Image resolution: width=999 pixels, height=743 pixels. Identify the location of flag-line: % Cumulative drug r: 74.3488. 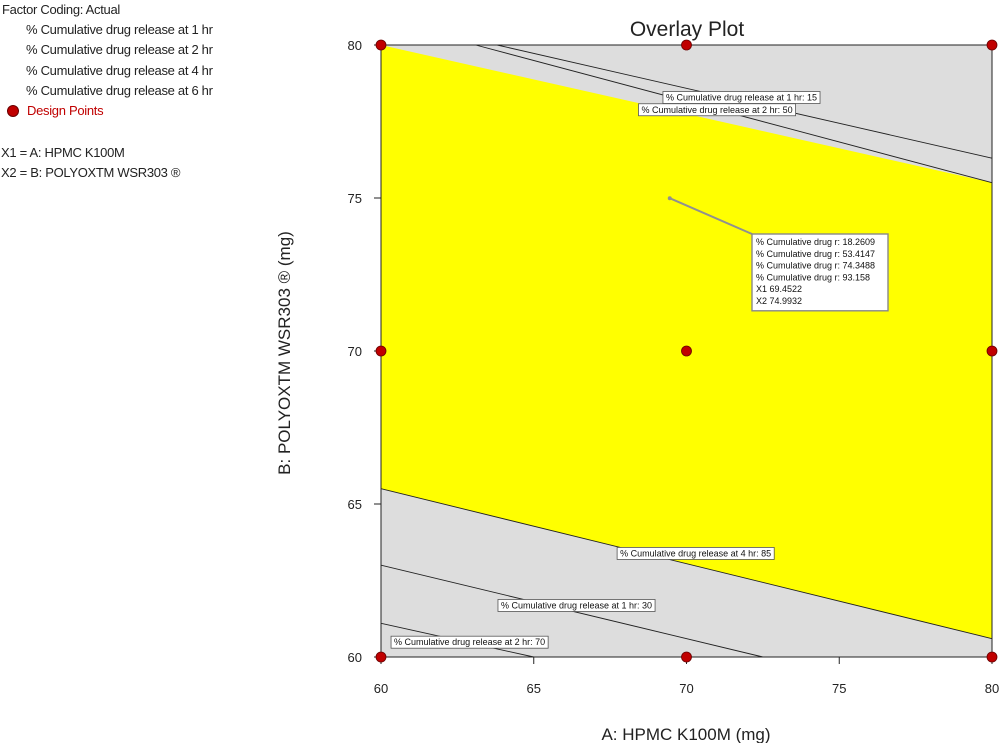
(815, 266).